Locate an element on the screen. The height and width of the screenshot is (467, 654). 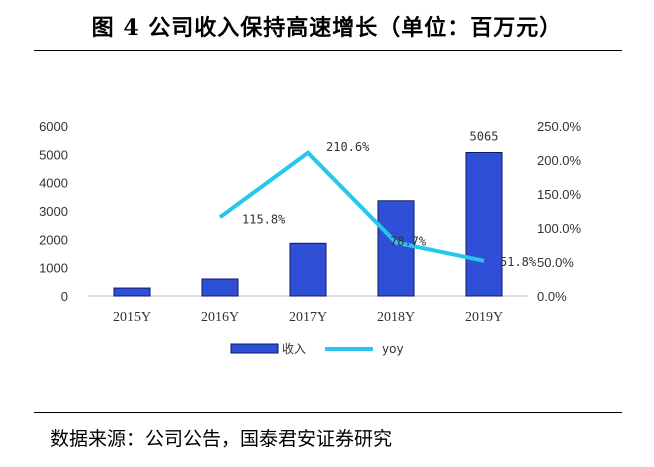
right-axis-tick: 100.0% is located at coordinates (559, 228).